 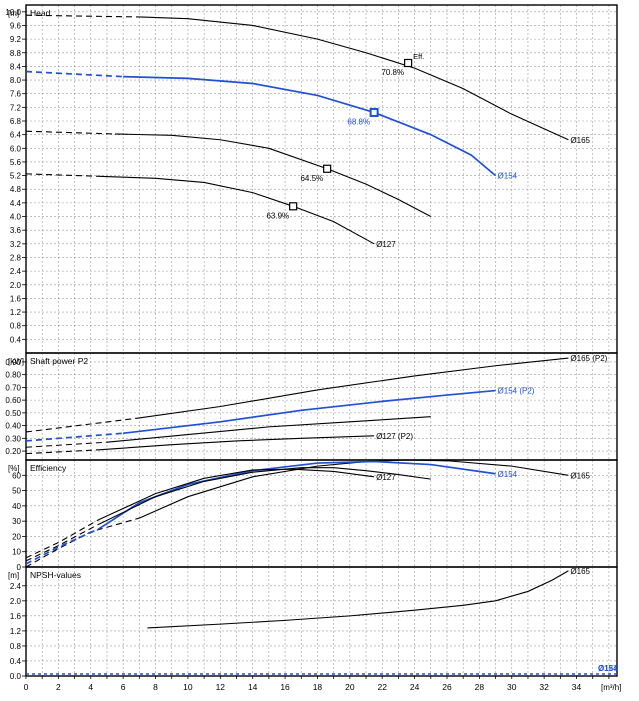 I want to click on panel-title: Efficiency, so click(x=48, y=468).